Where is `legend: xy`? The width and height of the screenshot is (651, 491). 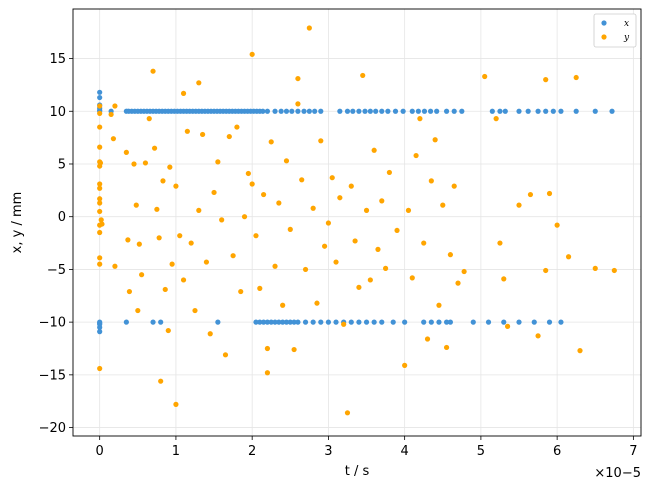
legend: xy is located at coordinates (615, 30).